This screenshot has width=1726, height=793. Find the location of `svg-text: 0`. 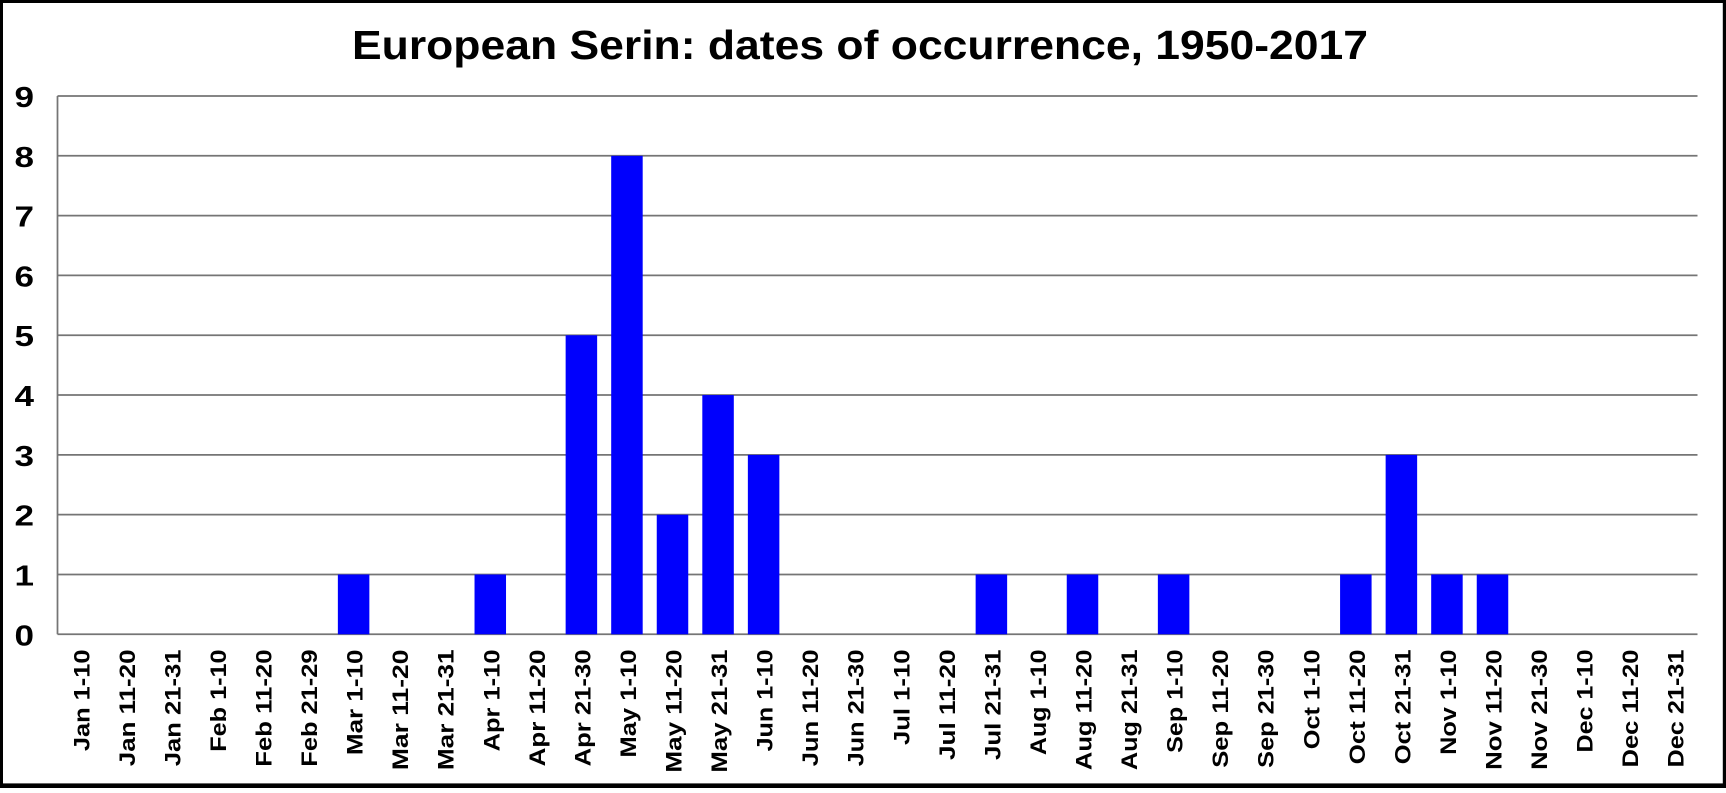

svg-text: 0 is located at coordinates (25, 636).